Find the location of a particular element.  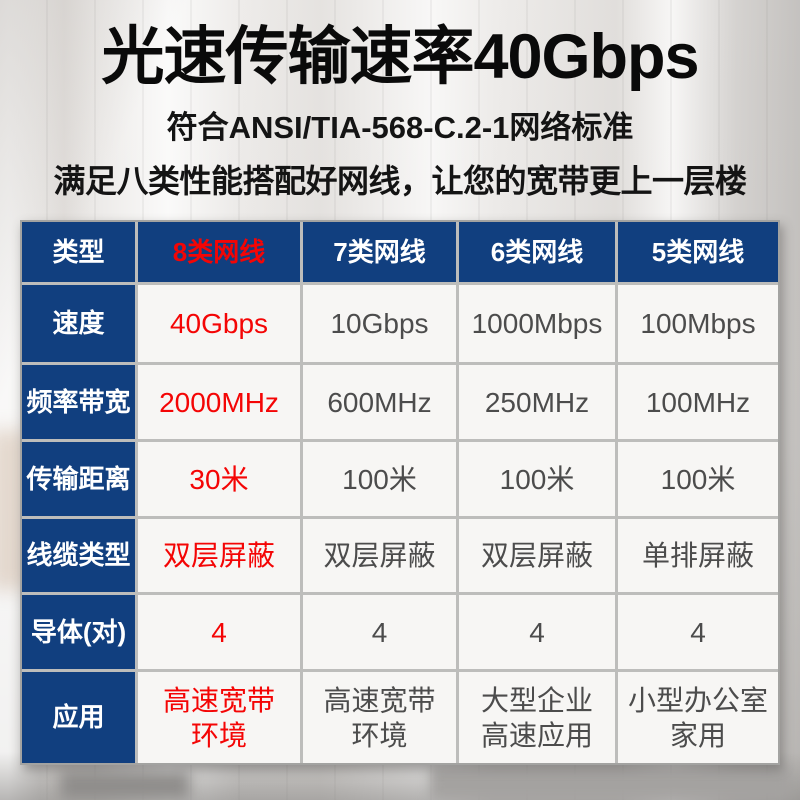

cell-application-cat8: 高速宽带 环境 is located at coordinates (219, 717).